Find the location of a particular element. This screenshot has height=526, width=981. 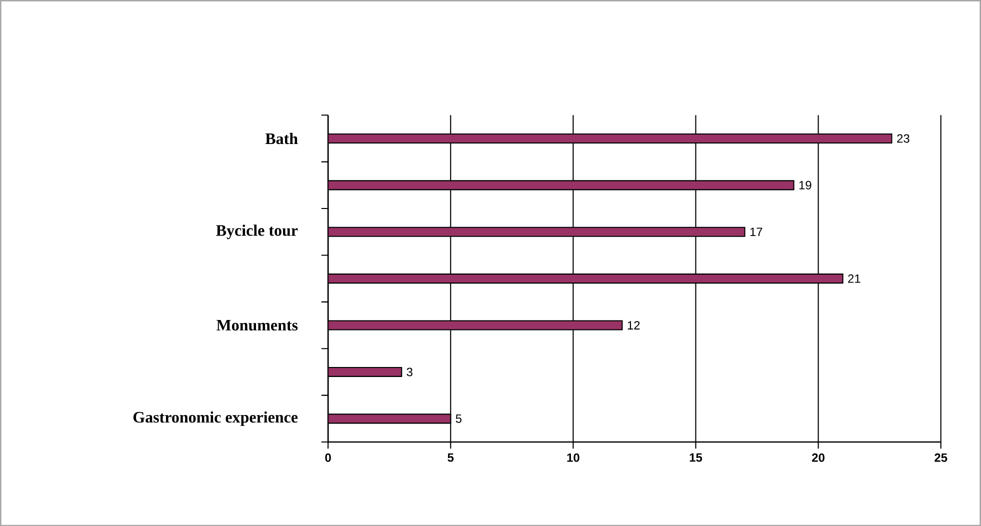

x-tick-label: 20 is located at coordinates (818, 457).